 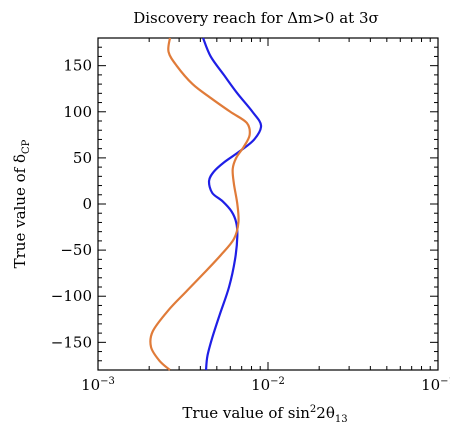 What do you see at coordinates (82, 158) in the screenshot?
I see `y-tick-label: 50` at bounding box center [82, 158].